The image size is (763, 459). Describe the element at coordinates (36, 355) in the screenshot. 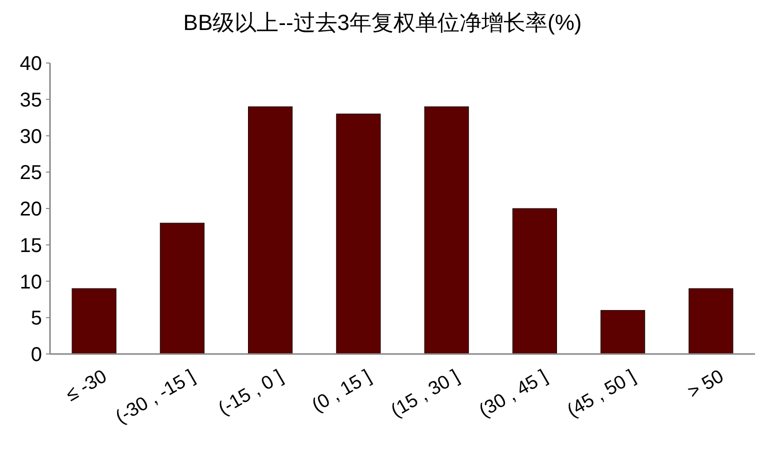

I see `y-tick-label: 0` at that location.